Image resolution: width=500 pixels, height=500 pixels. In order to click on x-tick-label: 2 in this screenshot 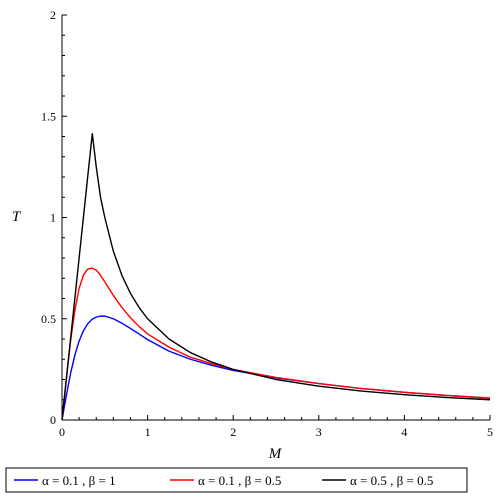, I will do `click(233, 432)`.